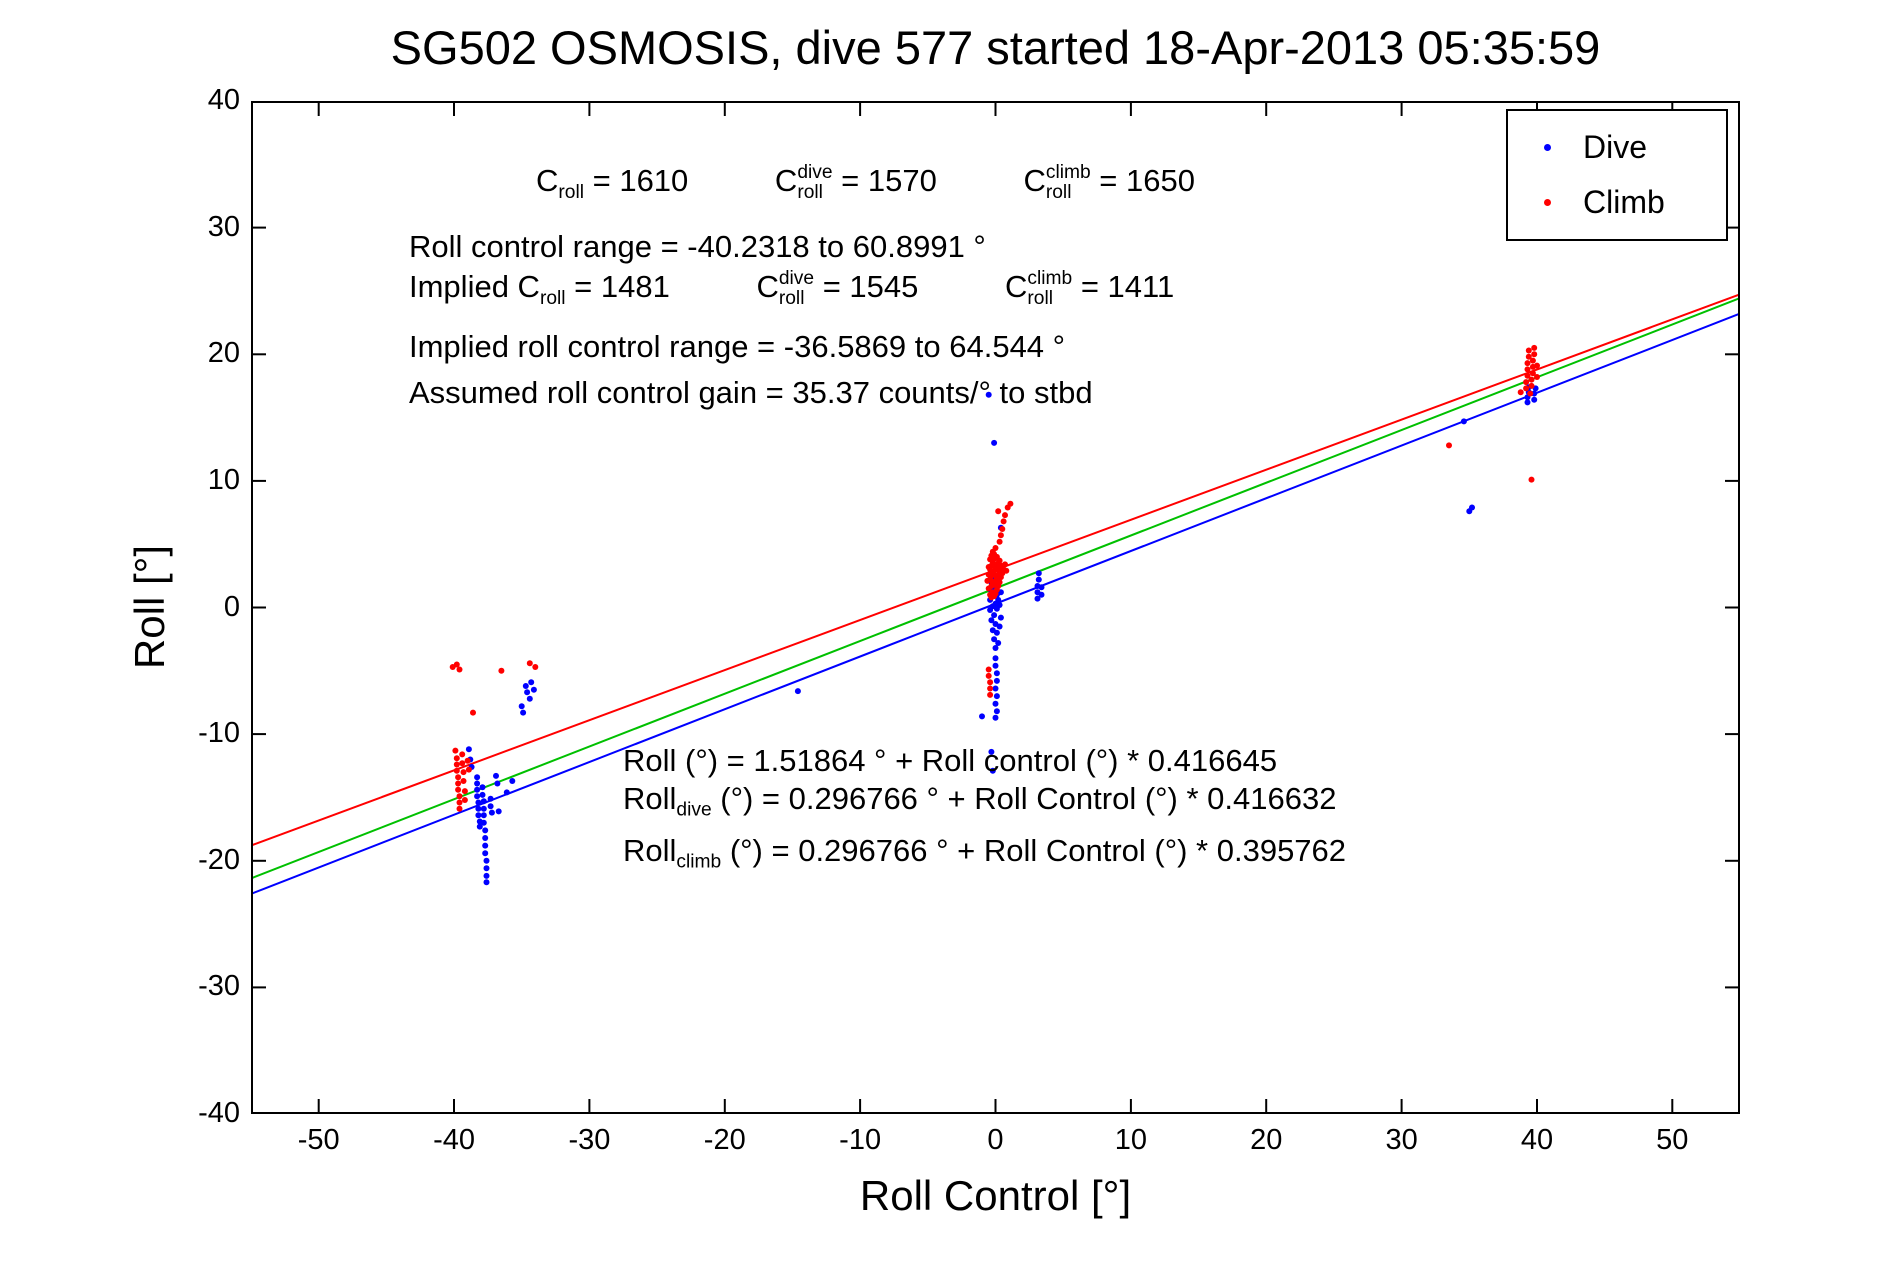 Image resolution: width=1891 pixels, height=1262 pixels. Describe the element at coordinates (1617, 175) in the screenshot. I see `legend: Dive Climb` at that location.